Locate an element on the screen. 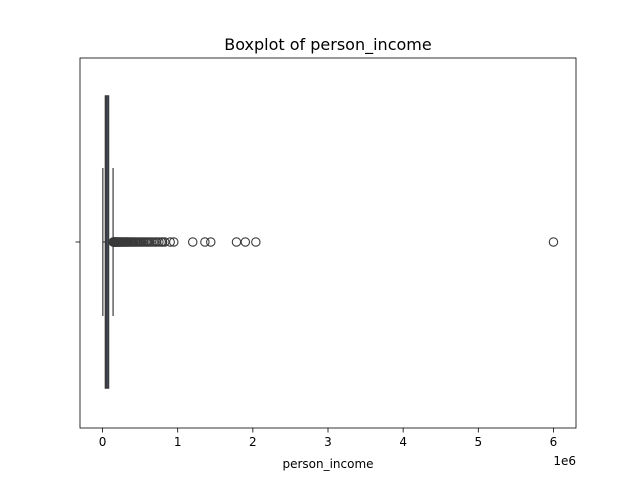  x-tick-label: 6 is located at coordinates (554, 442).